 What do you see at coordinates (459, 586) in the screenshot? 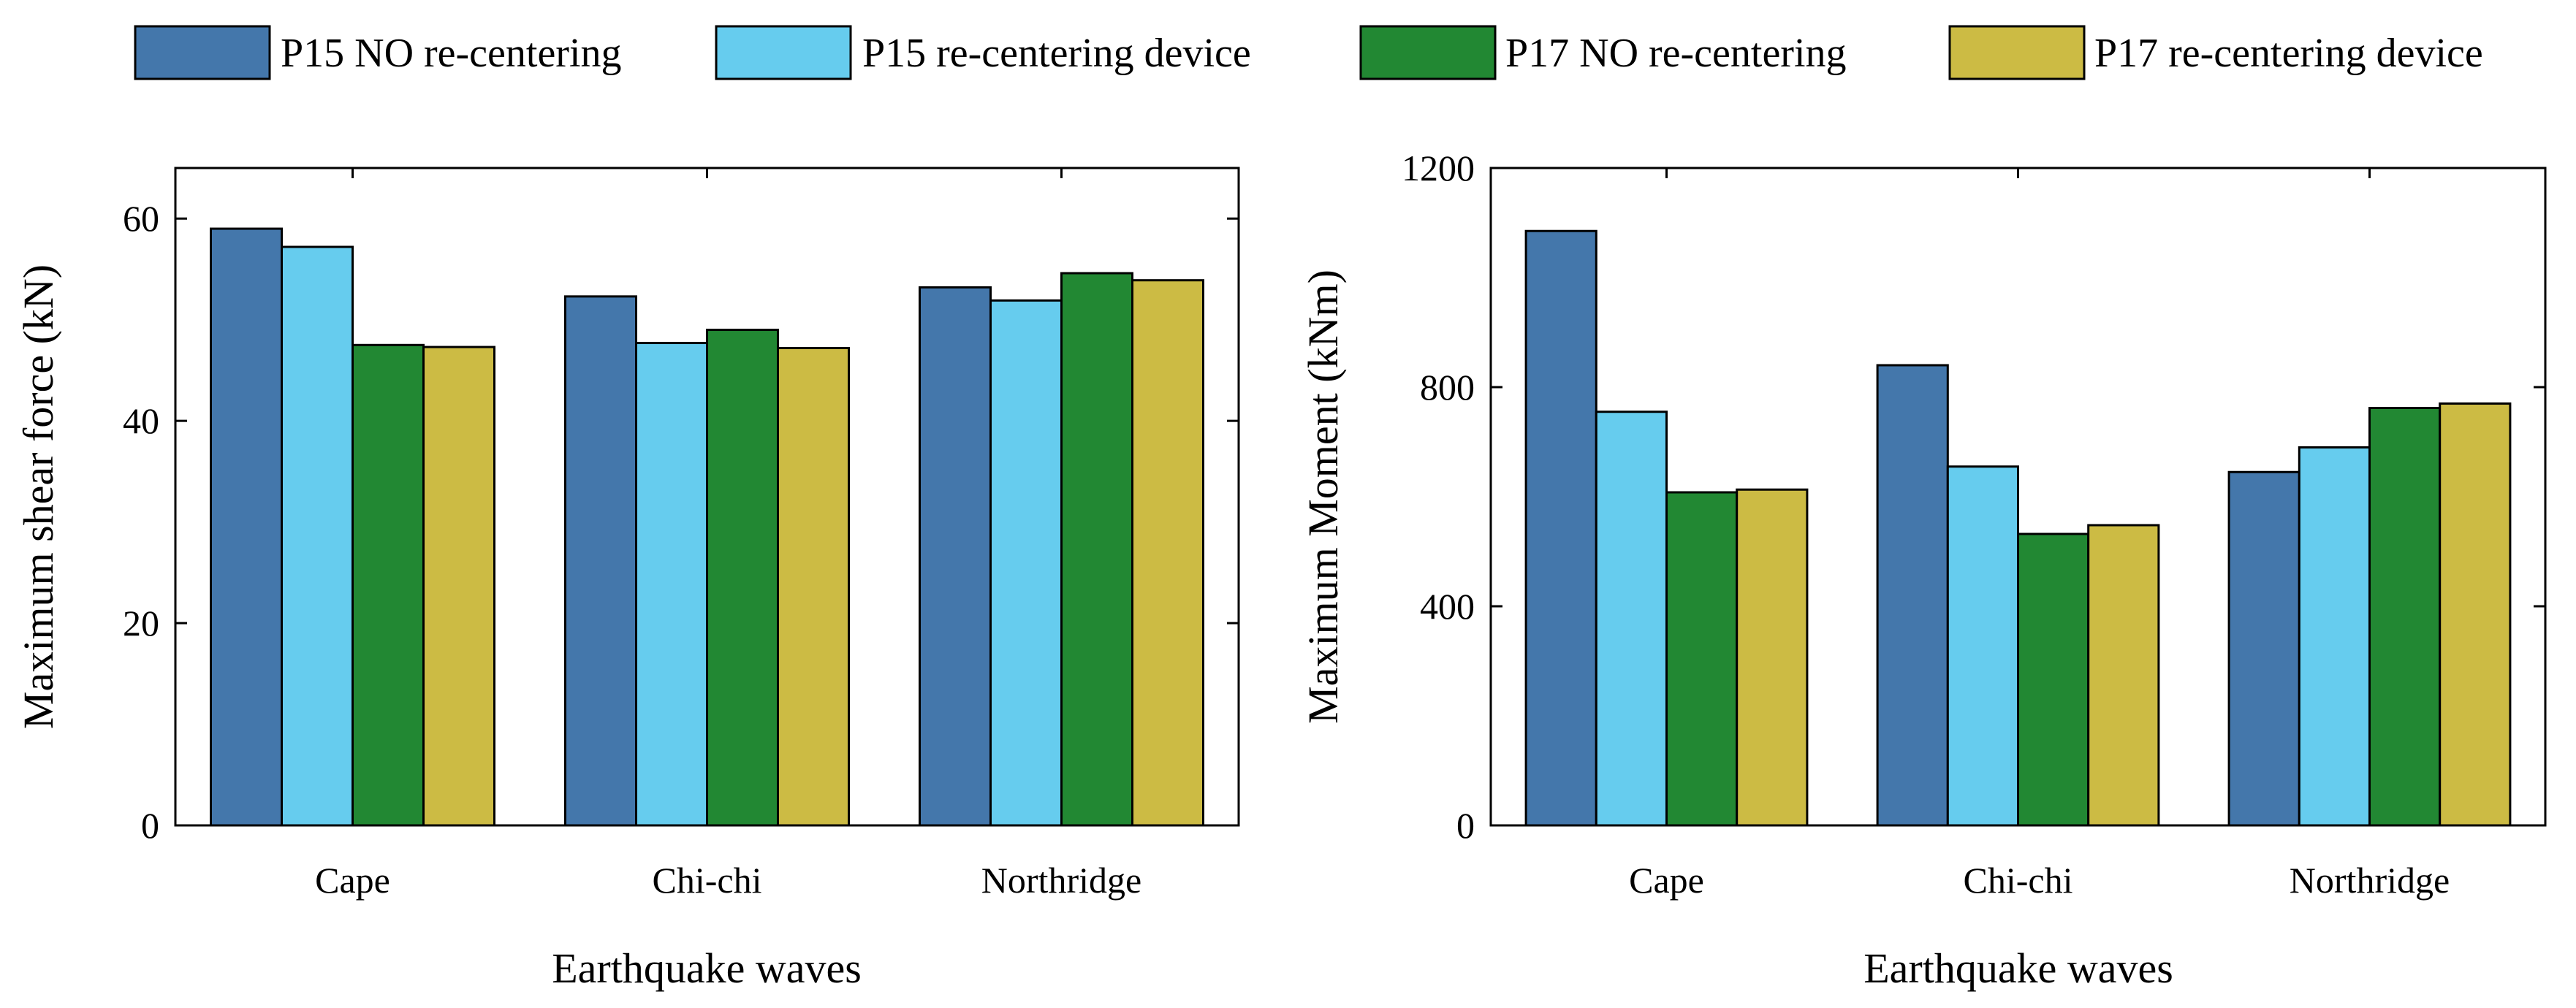
I see `shear-bar-cape-p17-re-centering-device` at bounding box center [459, 586].